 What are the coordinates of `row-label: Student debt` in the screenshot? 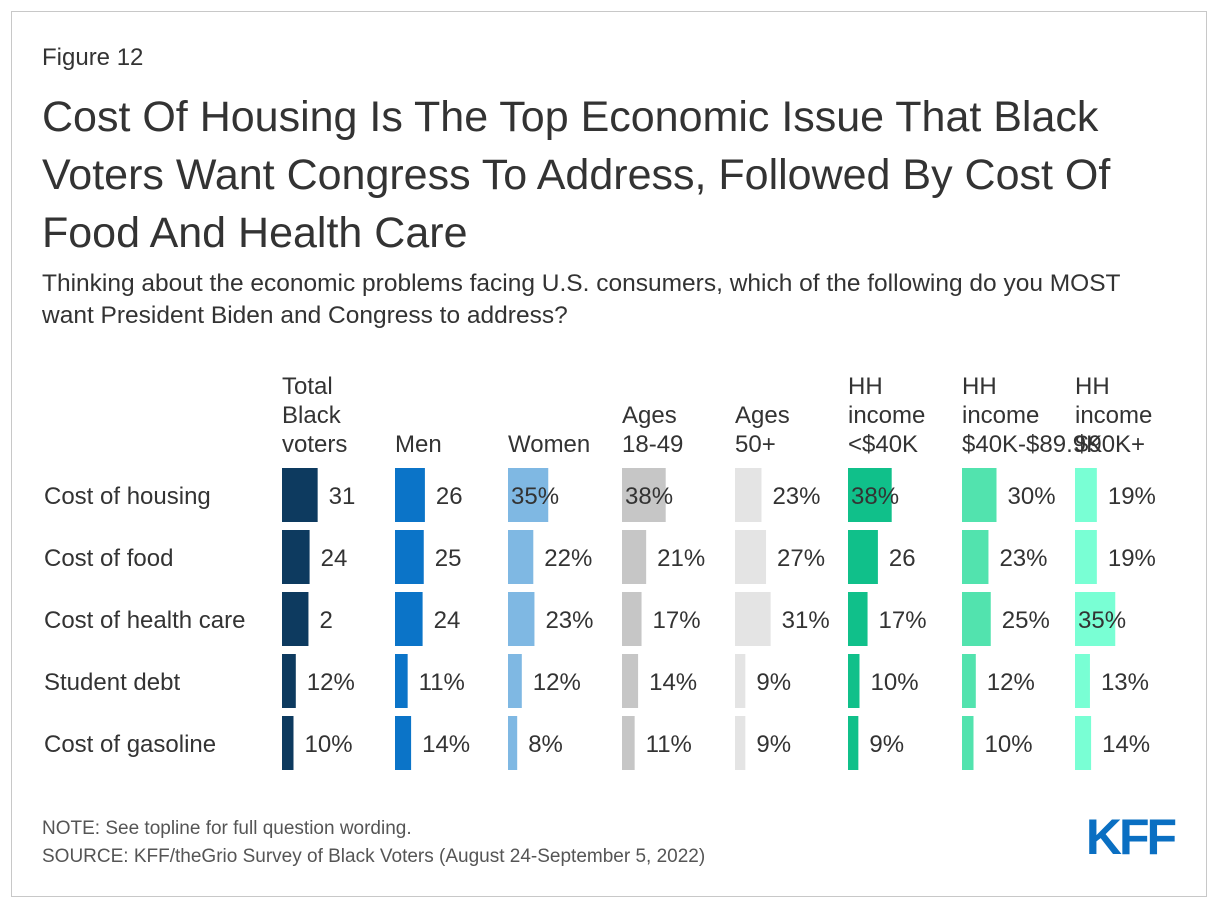 It's located at (112, 682).